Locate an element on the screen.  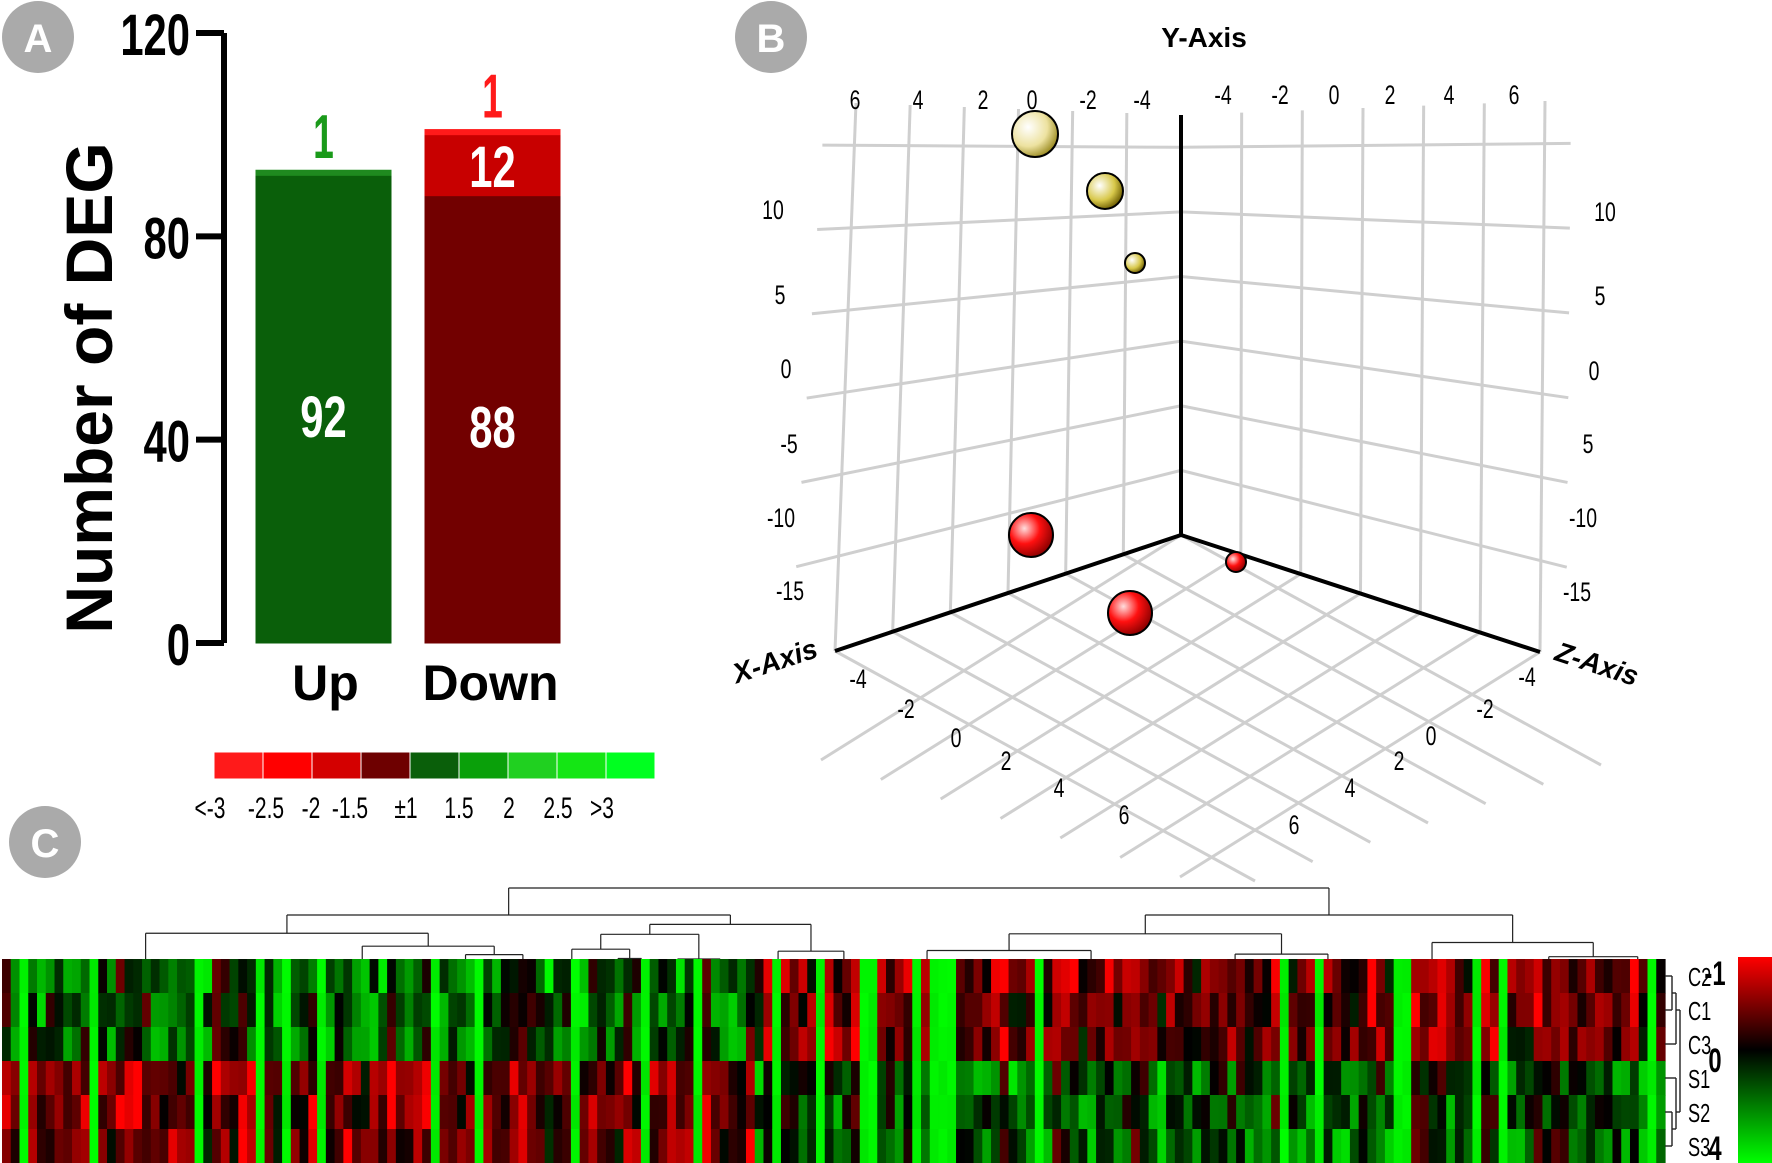
heatmap-row-label: C1 is located at coordinates (1699, 1011).